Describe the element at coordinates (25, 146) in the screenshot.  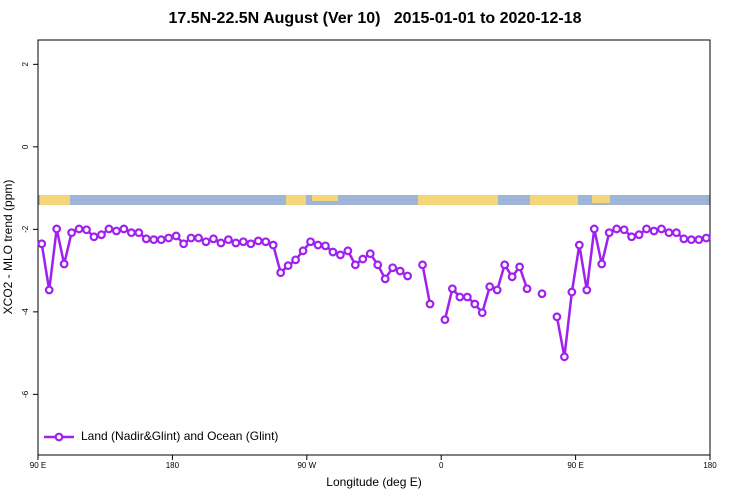
I see `y-tick-label: 0` at that location.